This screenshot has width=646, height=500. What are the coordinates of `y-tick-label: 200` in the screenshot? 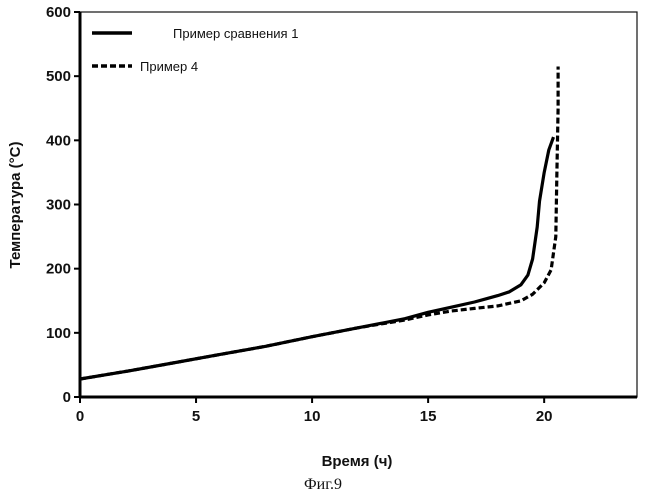 It's located at (58, 269).